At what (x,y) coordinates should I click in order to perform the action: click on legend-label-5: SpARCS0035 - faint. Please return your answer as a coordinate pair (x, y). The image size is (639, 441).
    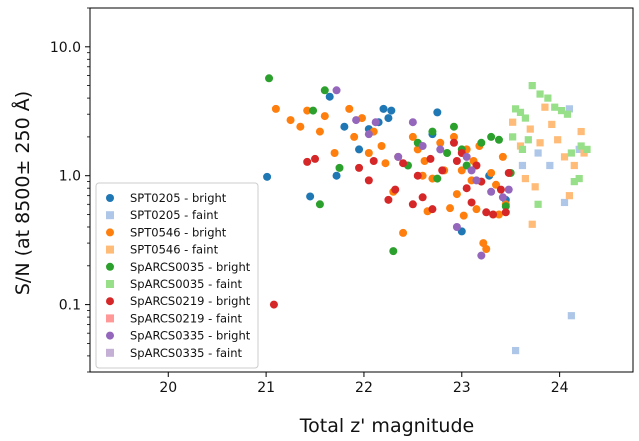
    Looking at the image, I should click on (186, 284).